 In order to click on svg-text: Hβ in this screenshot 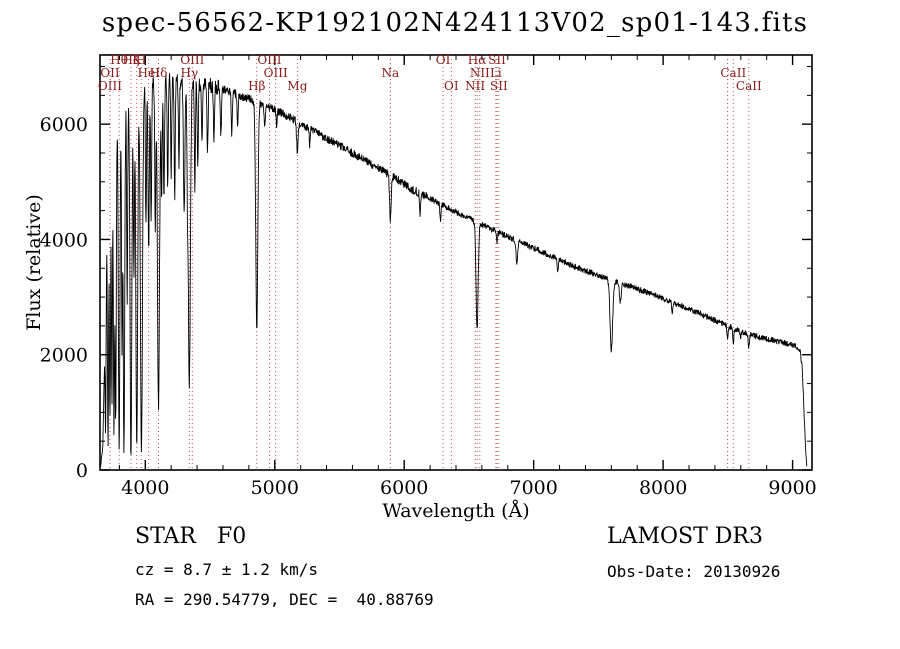, I will do `click(256, 86)`.